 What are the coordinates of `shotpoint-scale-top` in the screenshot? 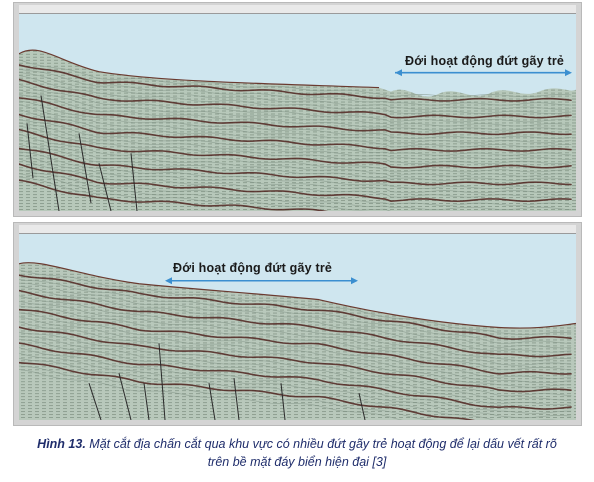 It's located at (297, 9).